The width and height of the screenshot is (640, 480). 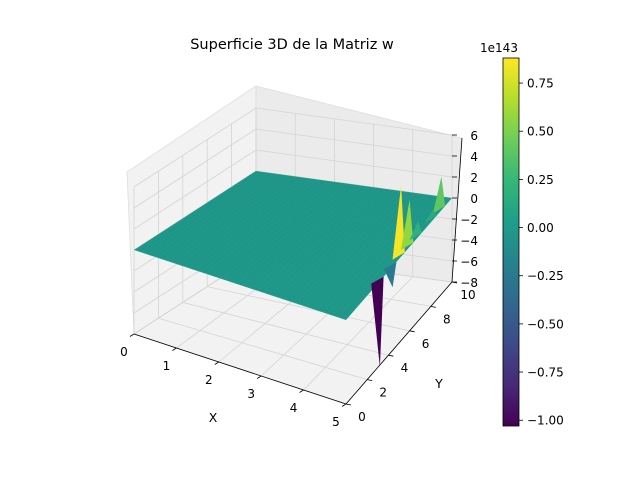 What do you see at coordinates (474, 136) in the screenshot?
I see `z-tick-label: 6` at bounding box center [474, 136].